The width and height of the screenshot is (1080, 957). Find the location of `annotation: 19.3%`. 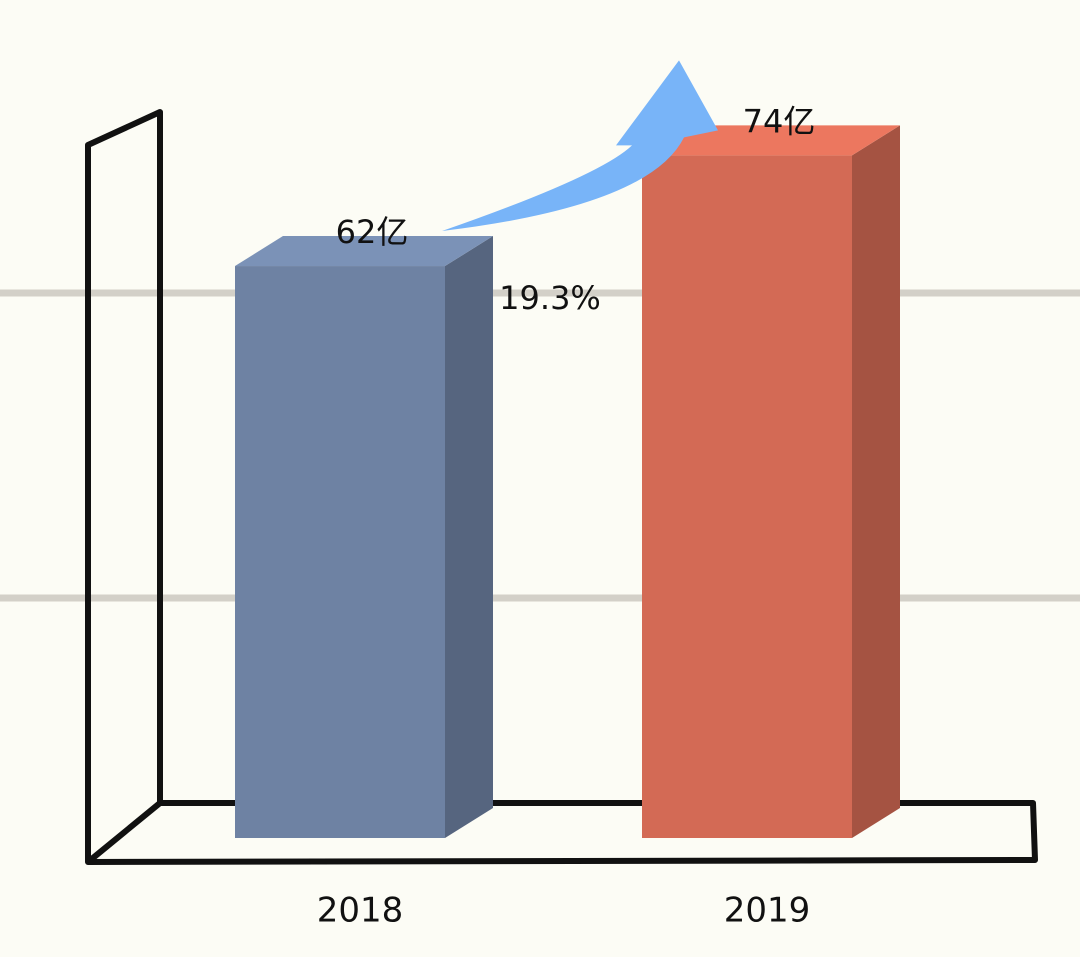

annotation: 19.3% is located at coordinates (550, 298).